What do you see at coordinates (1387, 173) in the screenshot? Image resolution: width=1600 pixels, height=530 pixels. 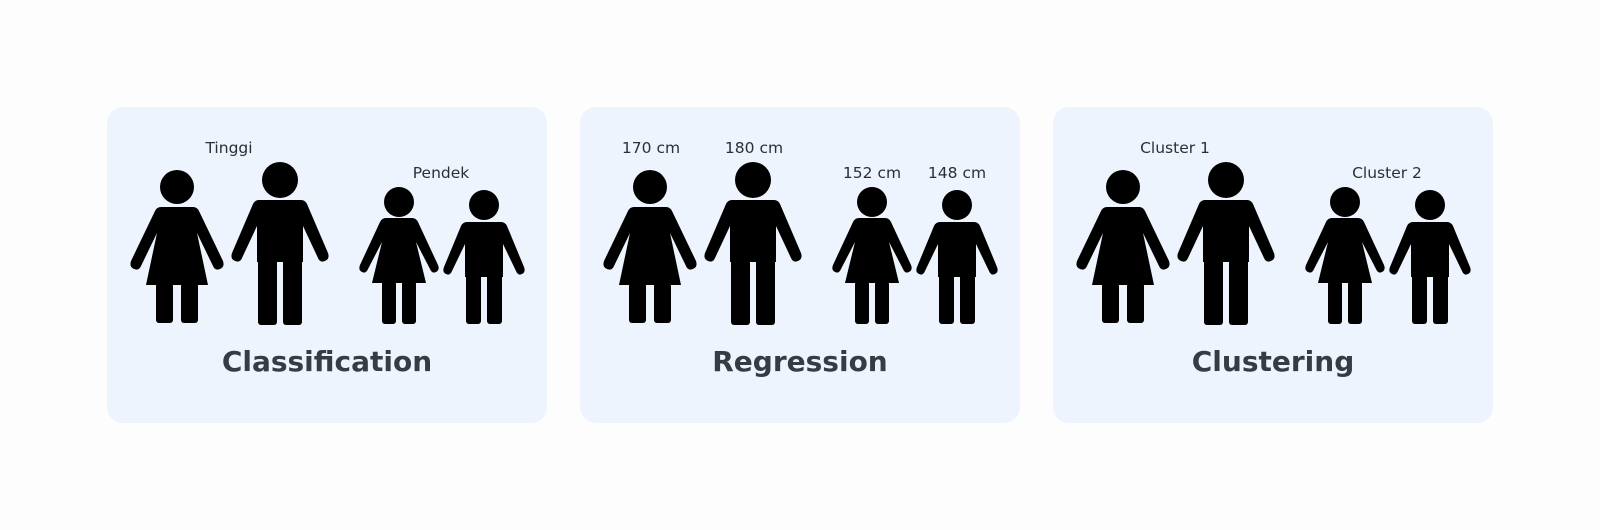 I see `cluster-2-label: Cluster 2` at bounding box center [1387, 173].